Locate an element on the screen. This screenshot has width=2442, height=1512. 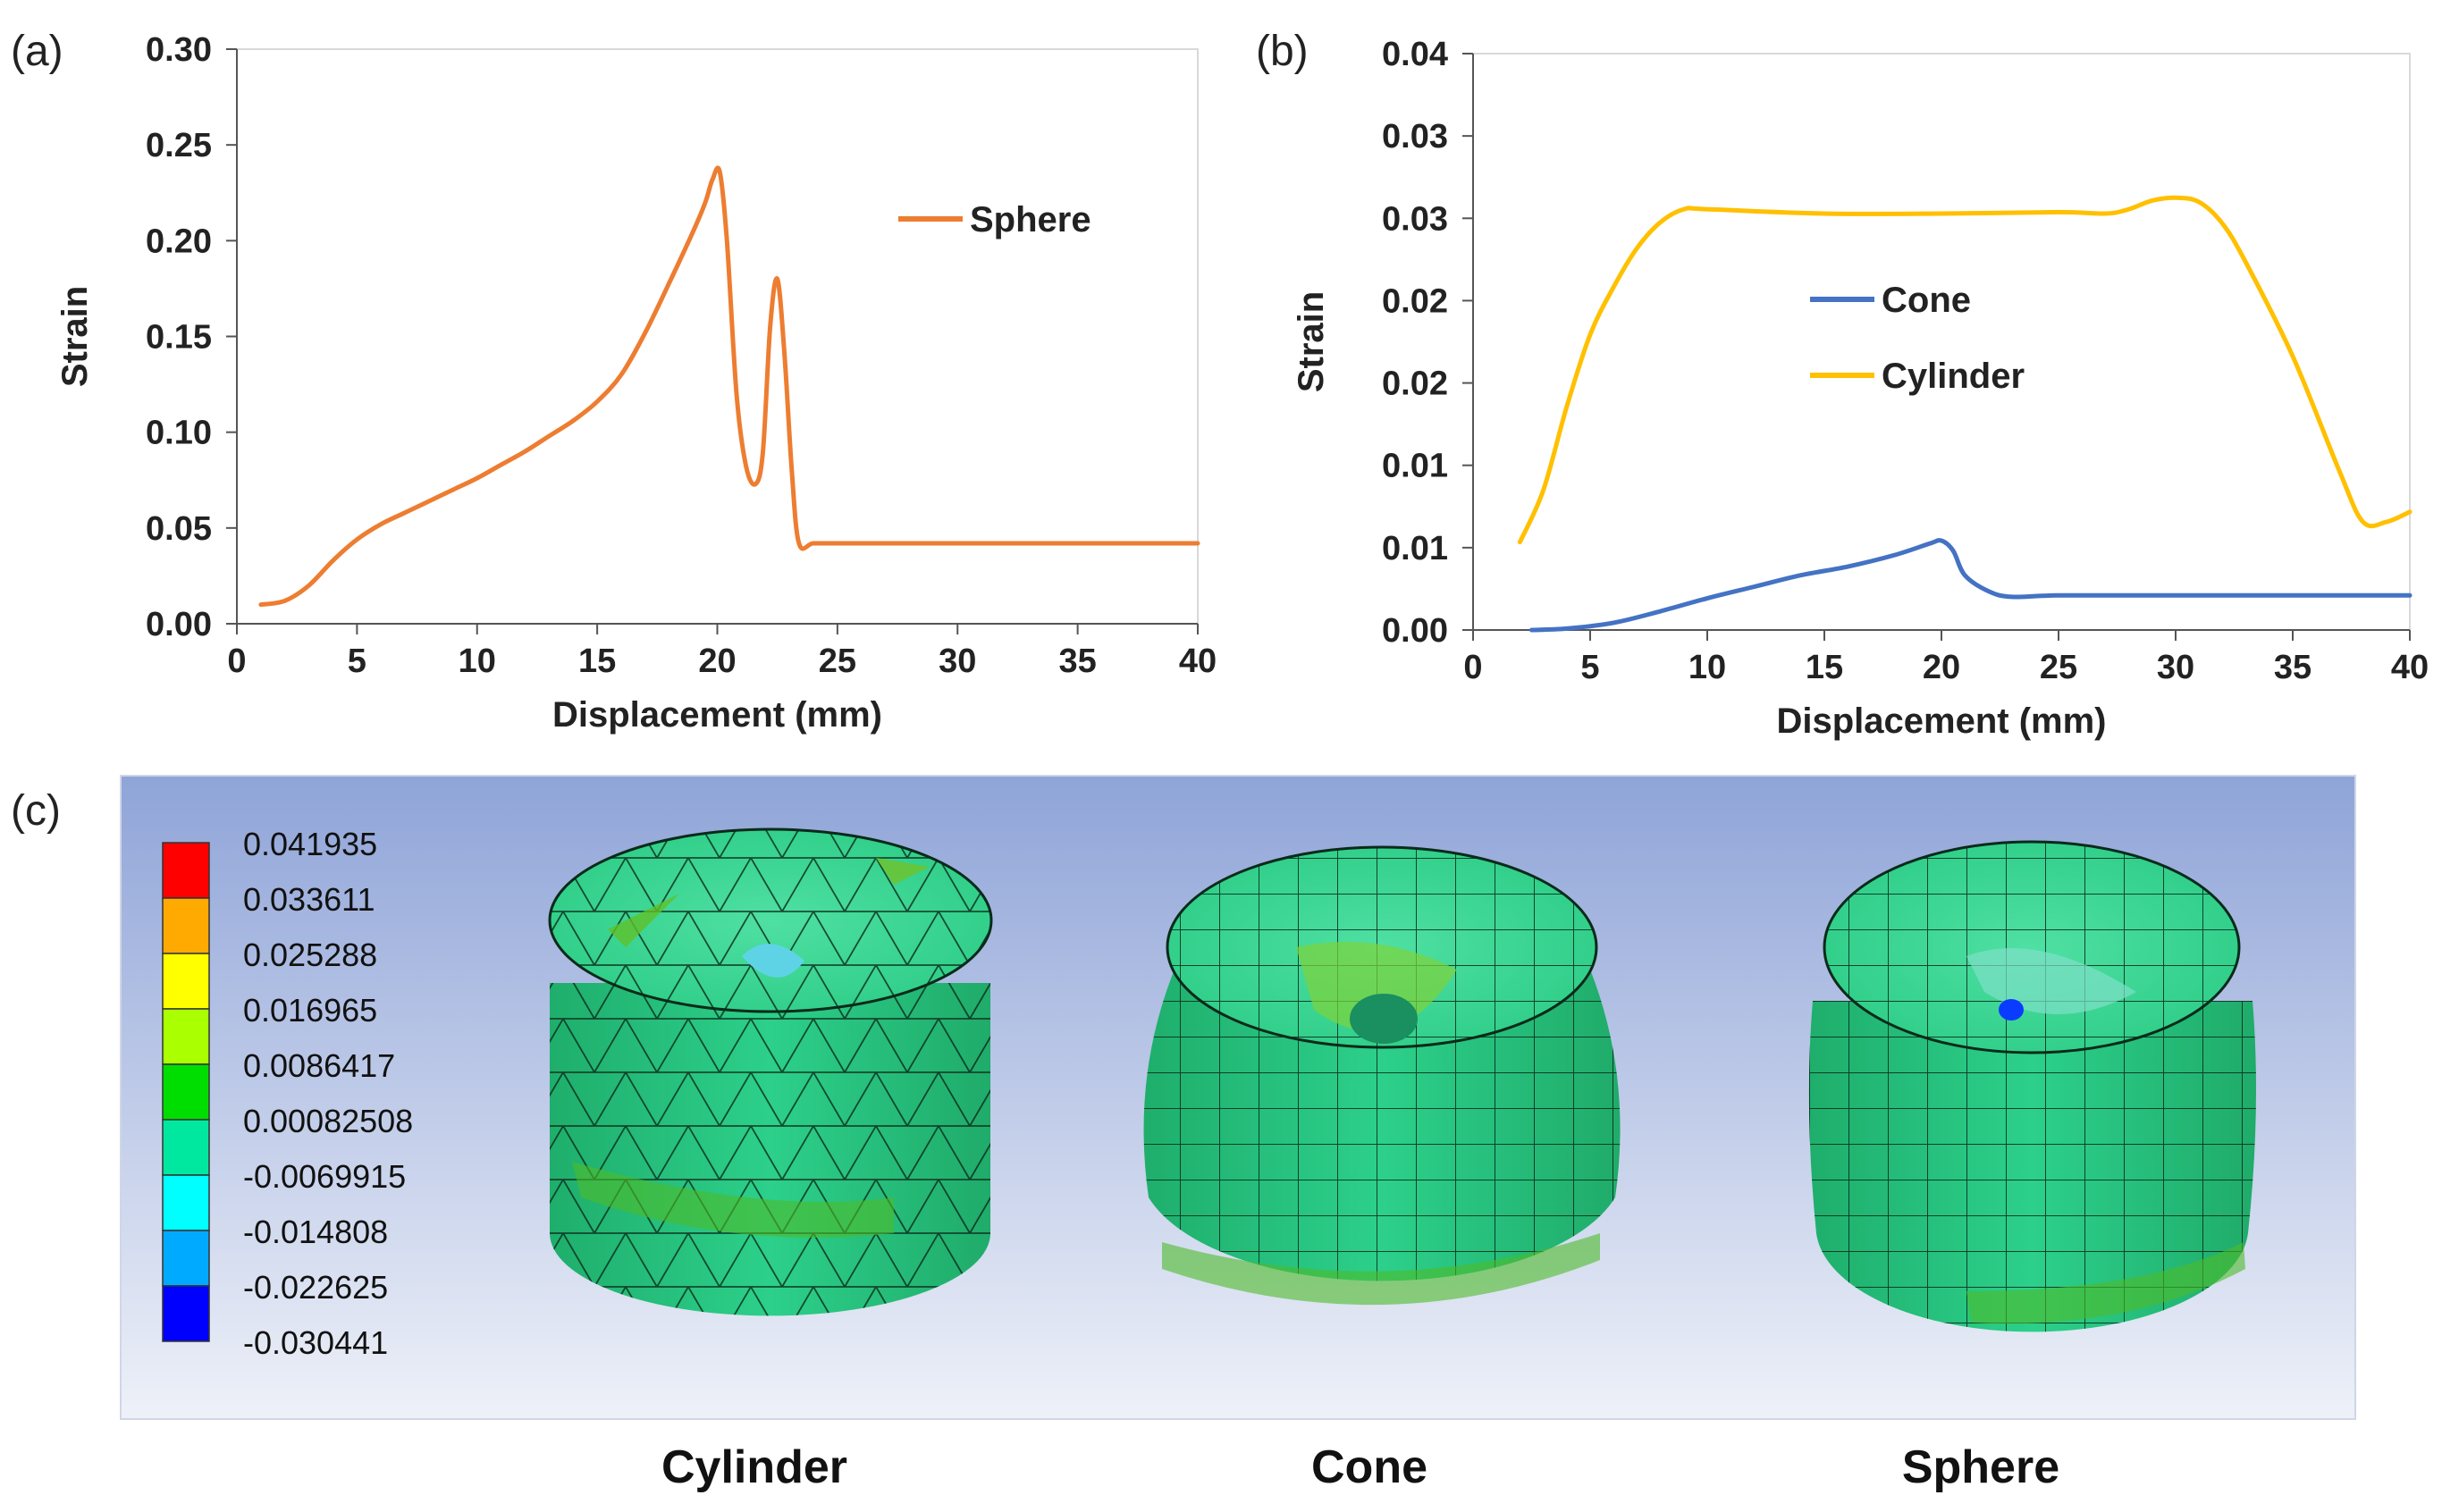
contour-value: -0.0069915 is located at coordinates (324, 1176).